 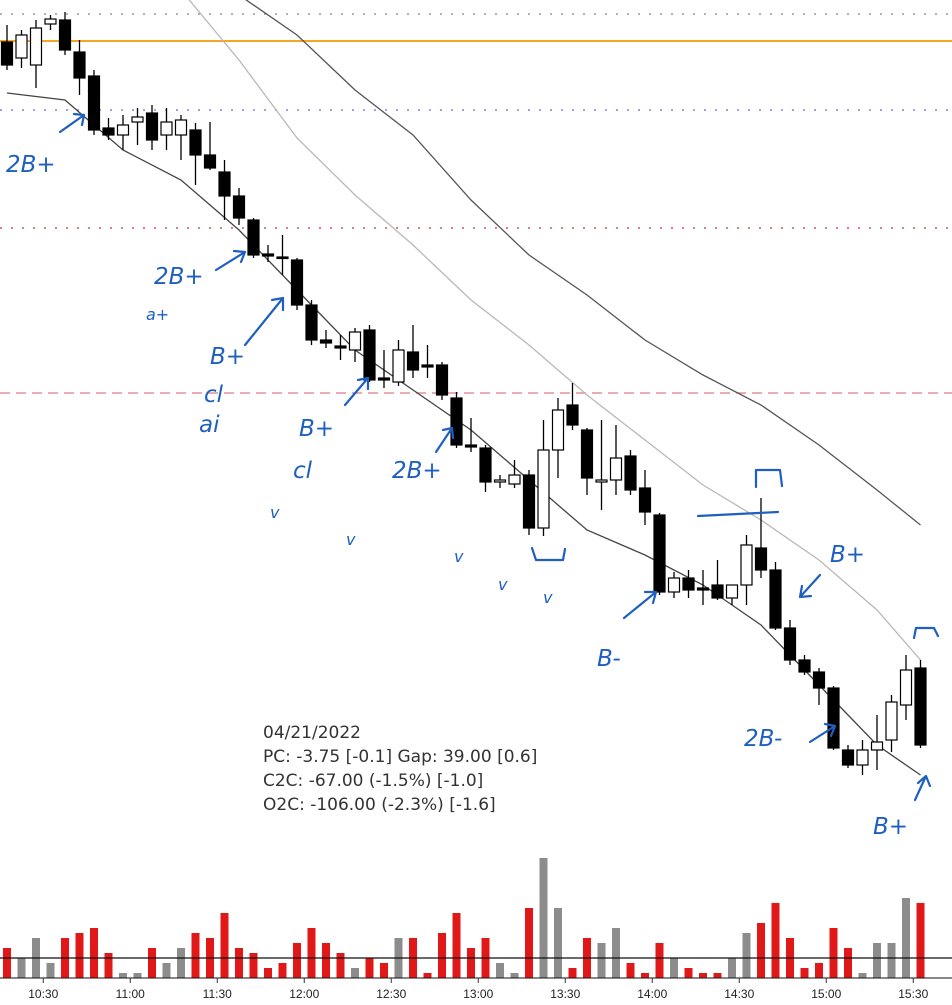 What do you see at coordinates (913, 994) in the screenshot?
I see `x-tick-label: 15:30` at bounding box center [913, 994].